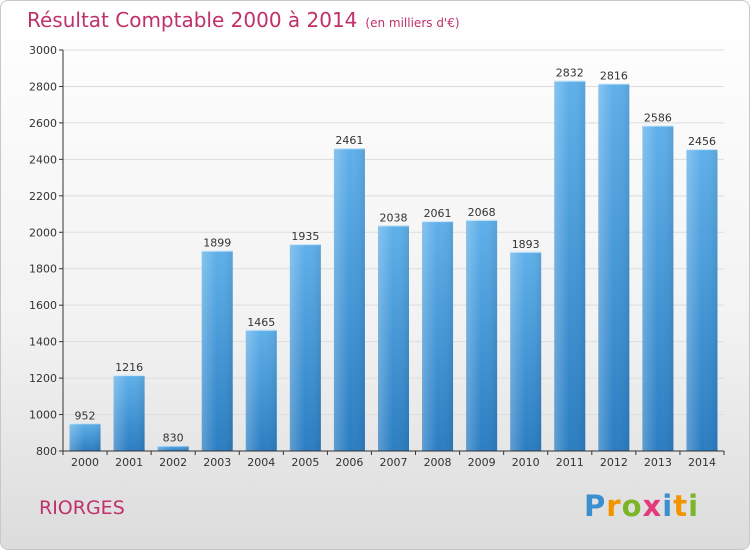  Describe the element at coordinates (129, 367) in the screenshot. I see `data-label: 1216` at that location.